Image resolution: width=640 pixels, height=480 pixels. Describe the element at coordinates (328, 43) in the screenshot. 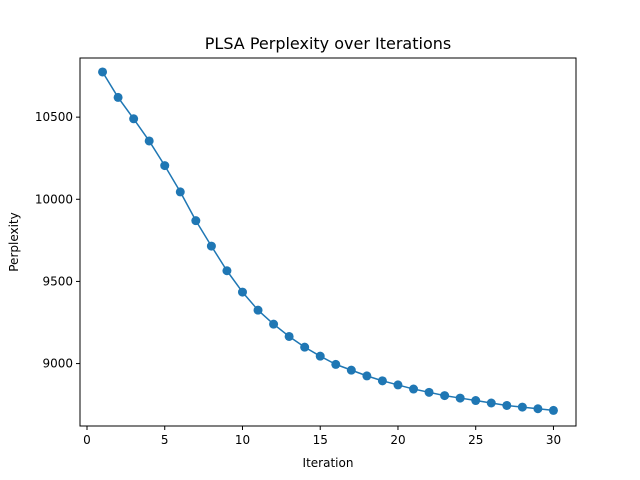

I see `chart-title: PLSA Perplexity over Iterations` at that location.